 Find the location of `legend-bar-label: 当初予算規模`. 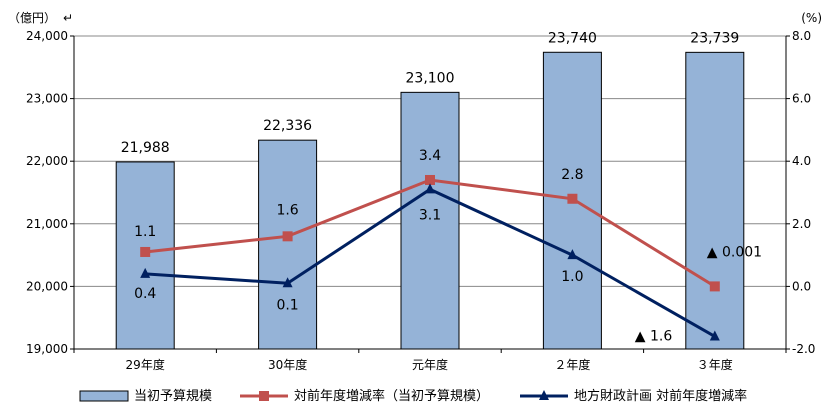

legend-bar-label: 当初予算規模 is located at coordinates (173, 396).